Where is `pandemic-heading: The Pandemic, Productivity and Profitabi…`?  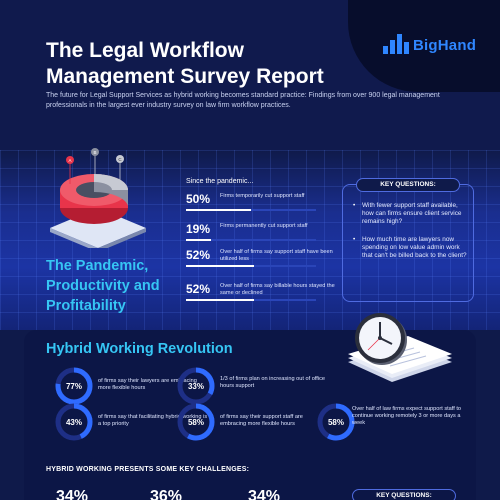 pandemic-heading: The Pandemic, Productivity and Profitabi… is located at coordinates (103, 286).